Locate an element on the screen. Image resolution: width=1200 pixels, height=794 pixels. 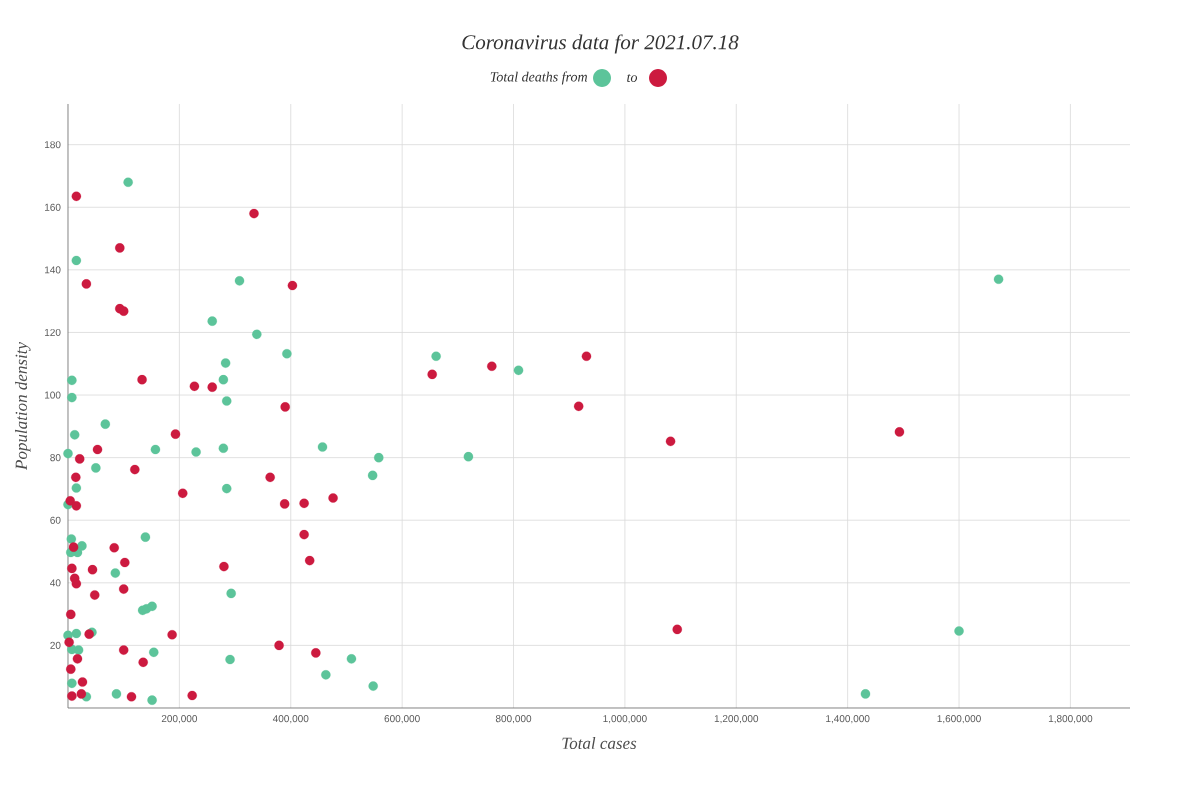
chart-title: Coronavirus data for 2021.07.18 is located at coordinates (600, 44).